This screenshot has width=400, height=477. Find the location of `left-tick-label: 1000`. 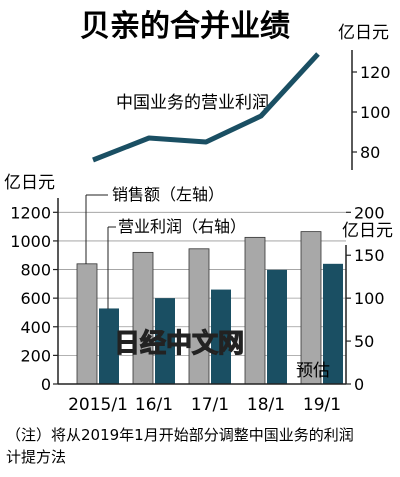

left-tick-label: 1000 is located at coordinates (30, 241).